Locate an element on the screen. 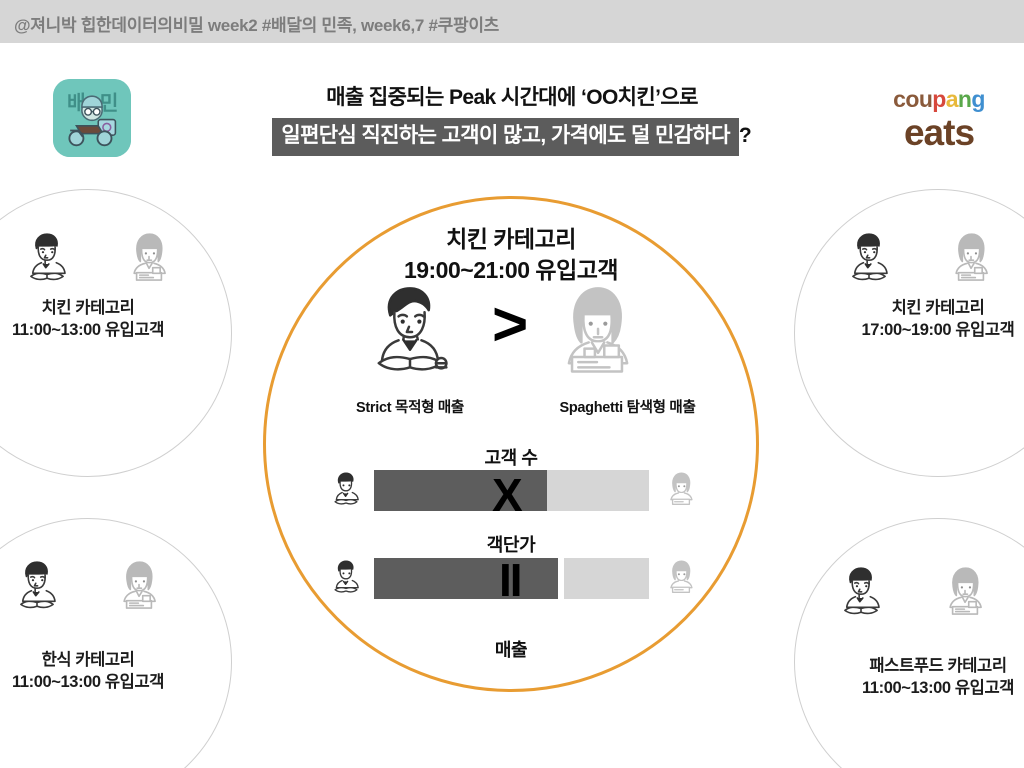 Image resolution: width=1024 pixels, height=768 pixels. center-title-line1: 치킨 카테고리 is located at coordinates (511, 239).